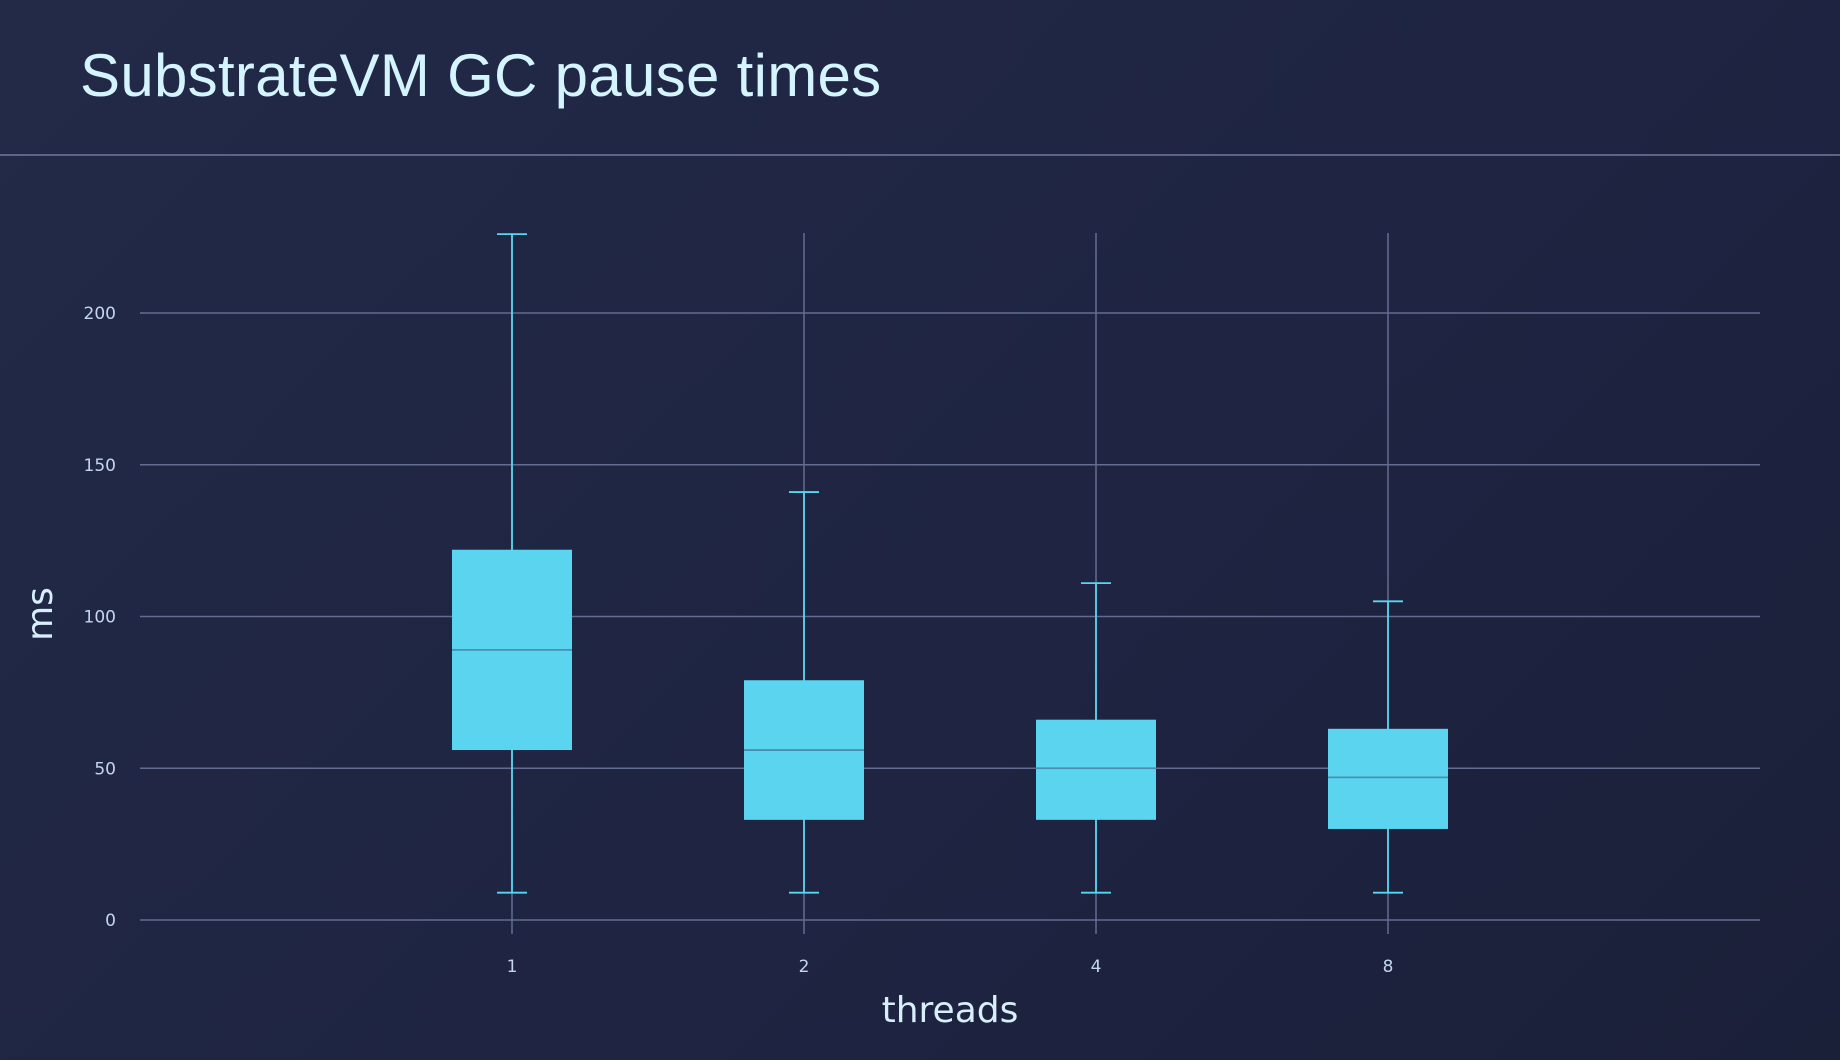 The height and width of the screenshot is (1060, 1840). What do you see at coordinates (100, 314) in the screenshot?
I see `y-tick-label-200: 200` at bounding box center [100, 314].